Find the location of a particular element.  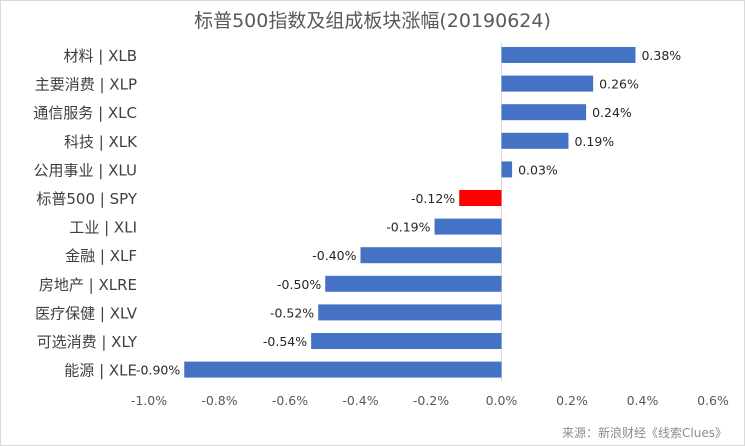

x-tick-label: -0.4% is located at coordinates (360, 400).